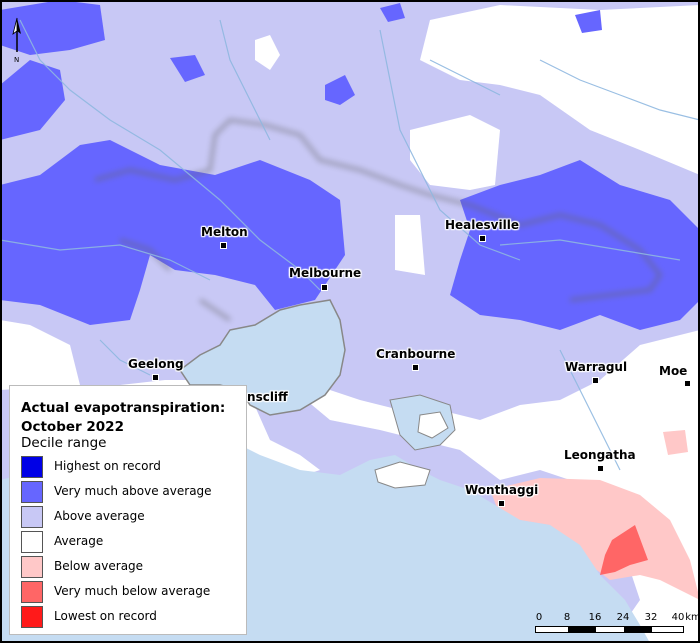 The image size is (700, 643). Describe the element at coordinates (692, 617) in the screenshot. I see `scale-unit-label: km` at that location.